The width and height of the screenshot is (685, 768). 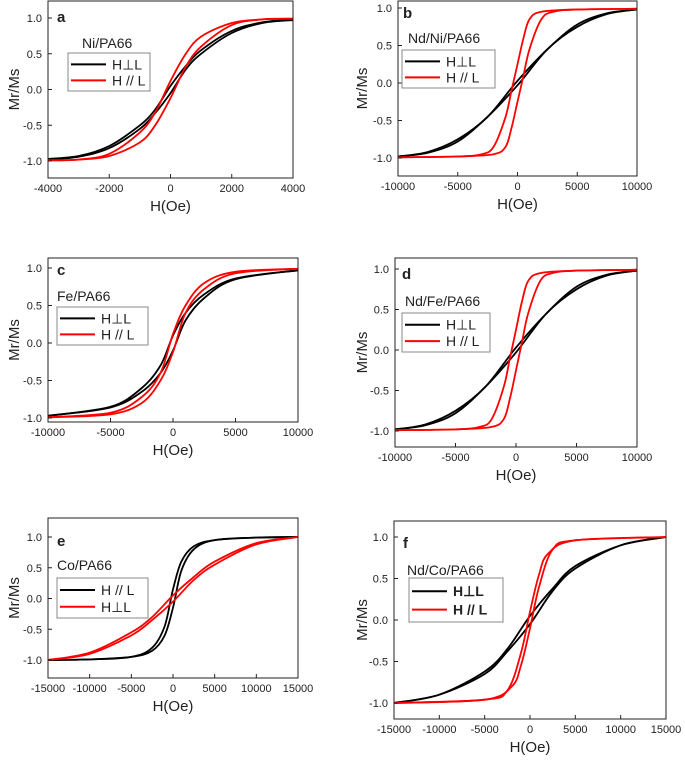 I want to click on x-tick-label: -15000, so click(x=48, y=689).